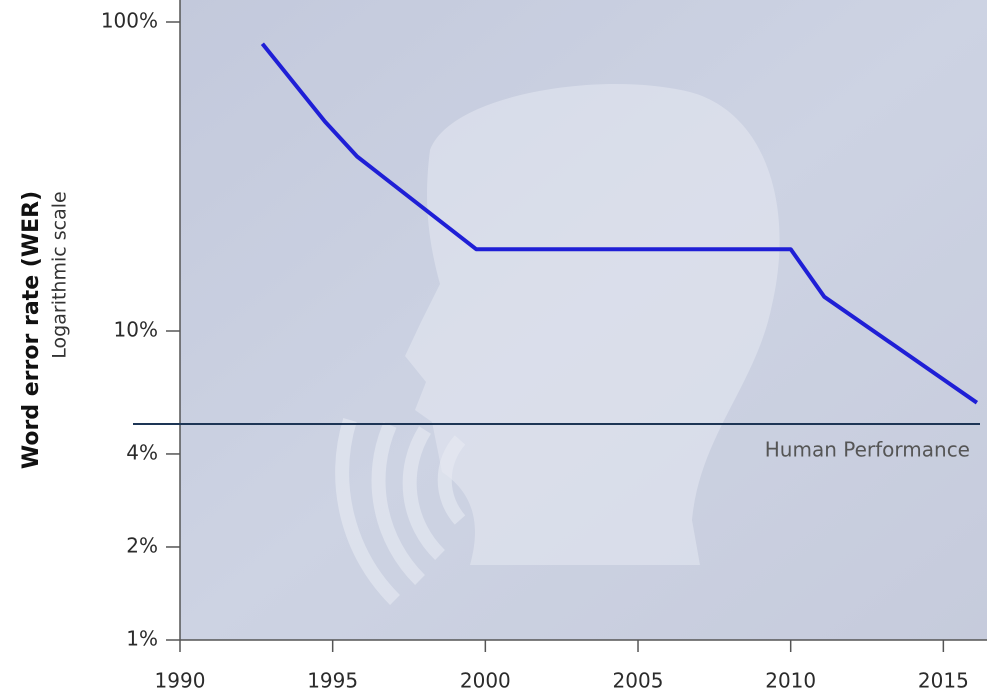 The height and width of the screenshot is (700, 987). What do you see at coordinates (142, 545) in the screenshot?
I see `y-tick-label: 2%` at bounding box center [142, 545].